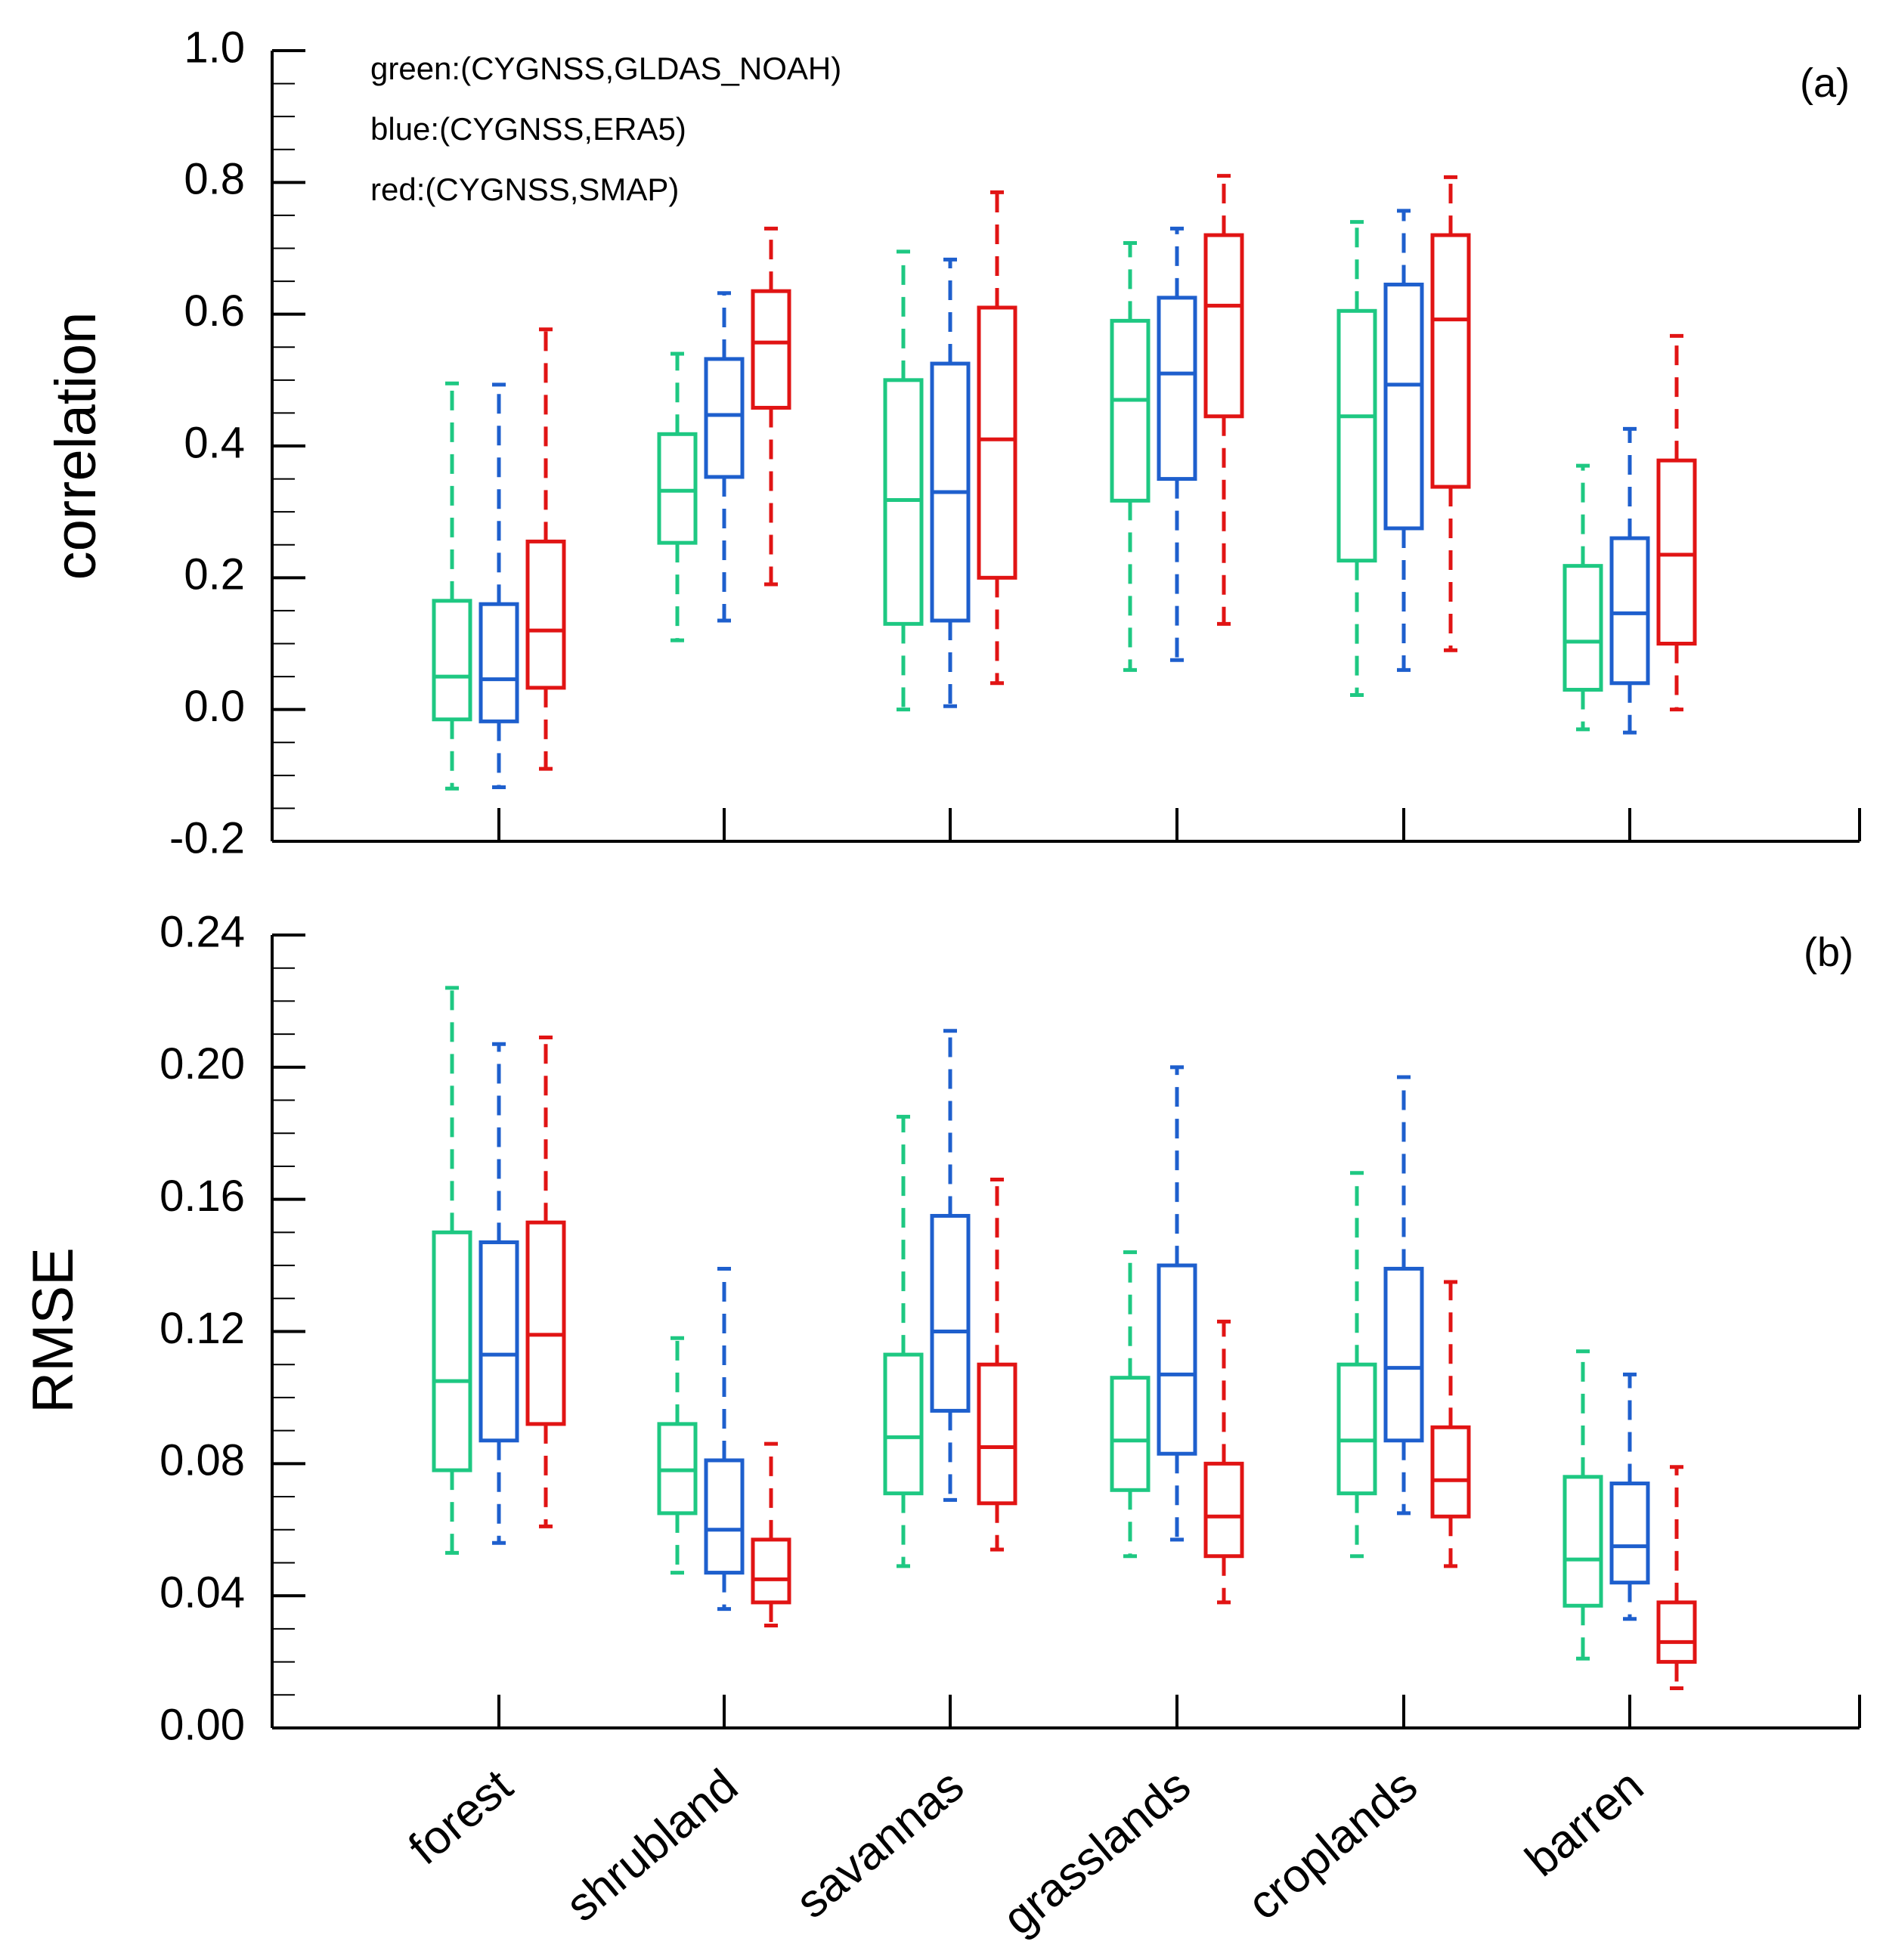  I want to click on legend-entry-blue: blue:(CYGNSS,ERA5), so click(528, 129).